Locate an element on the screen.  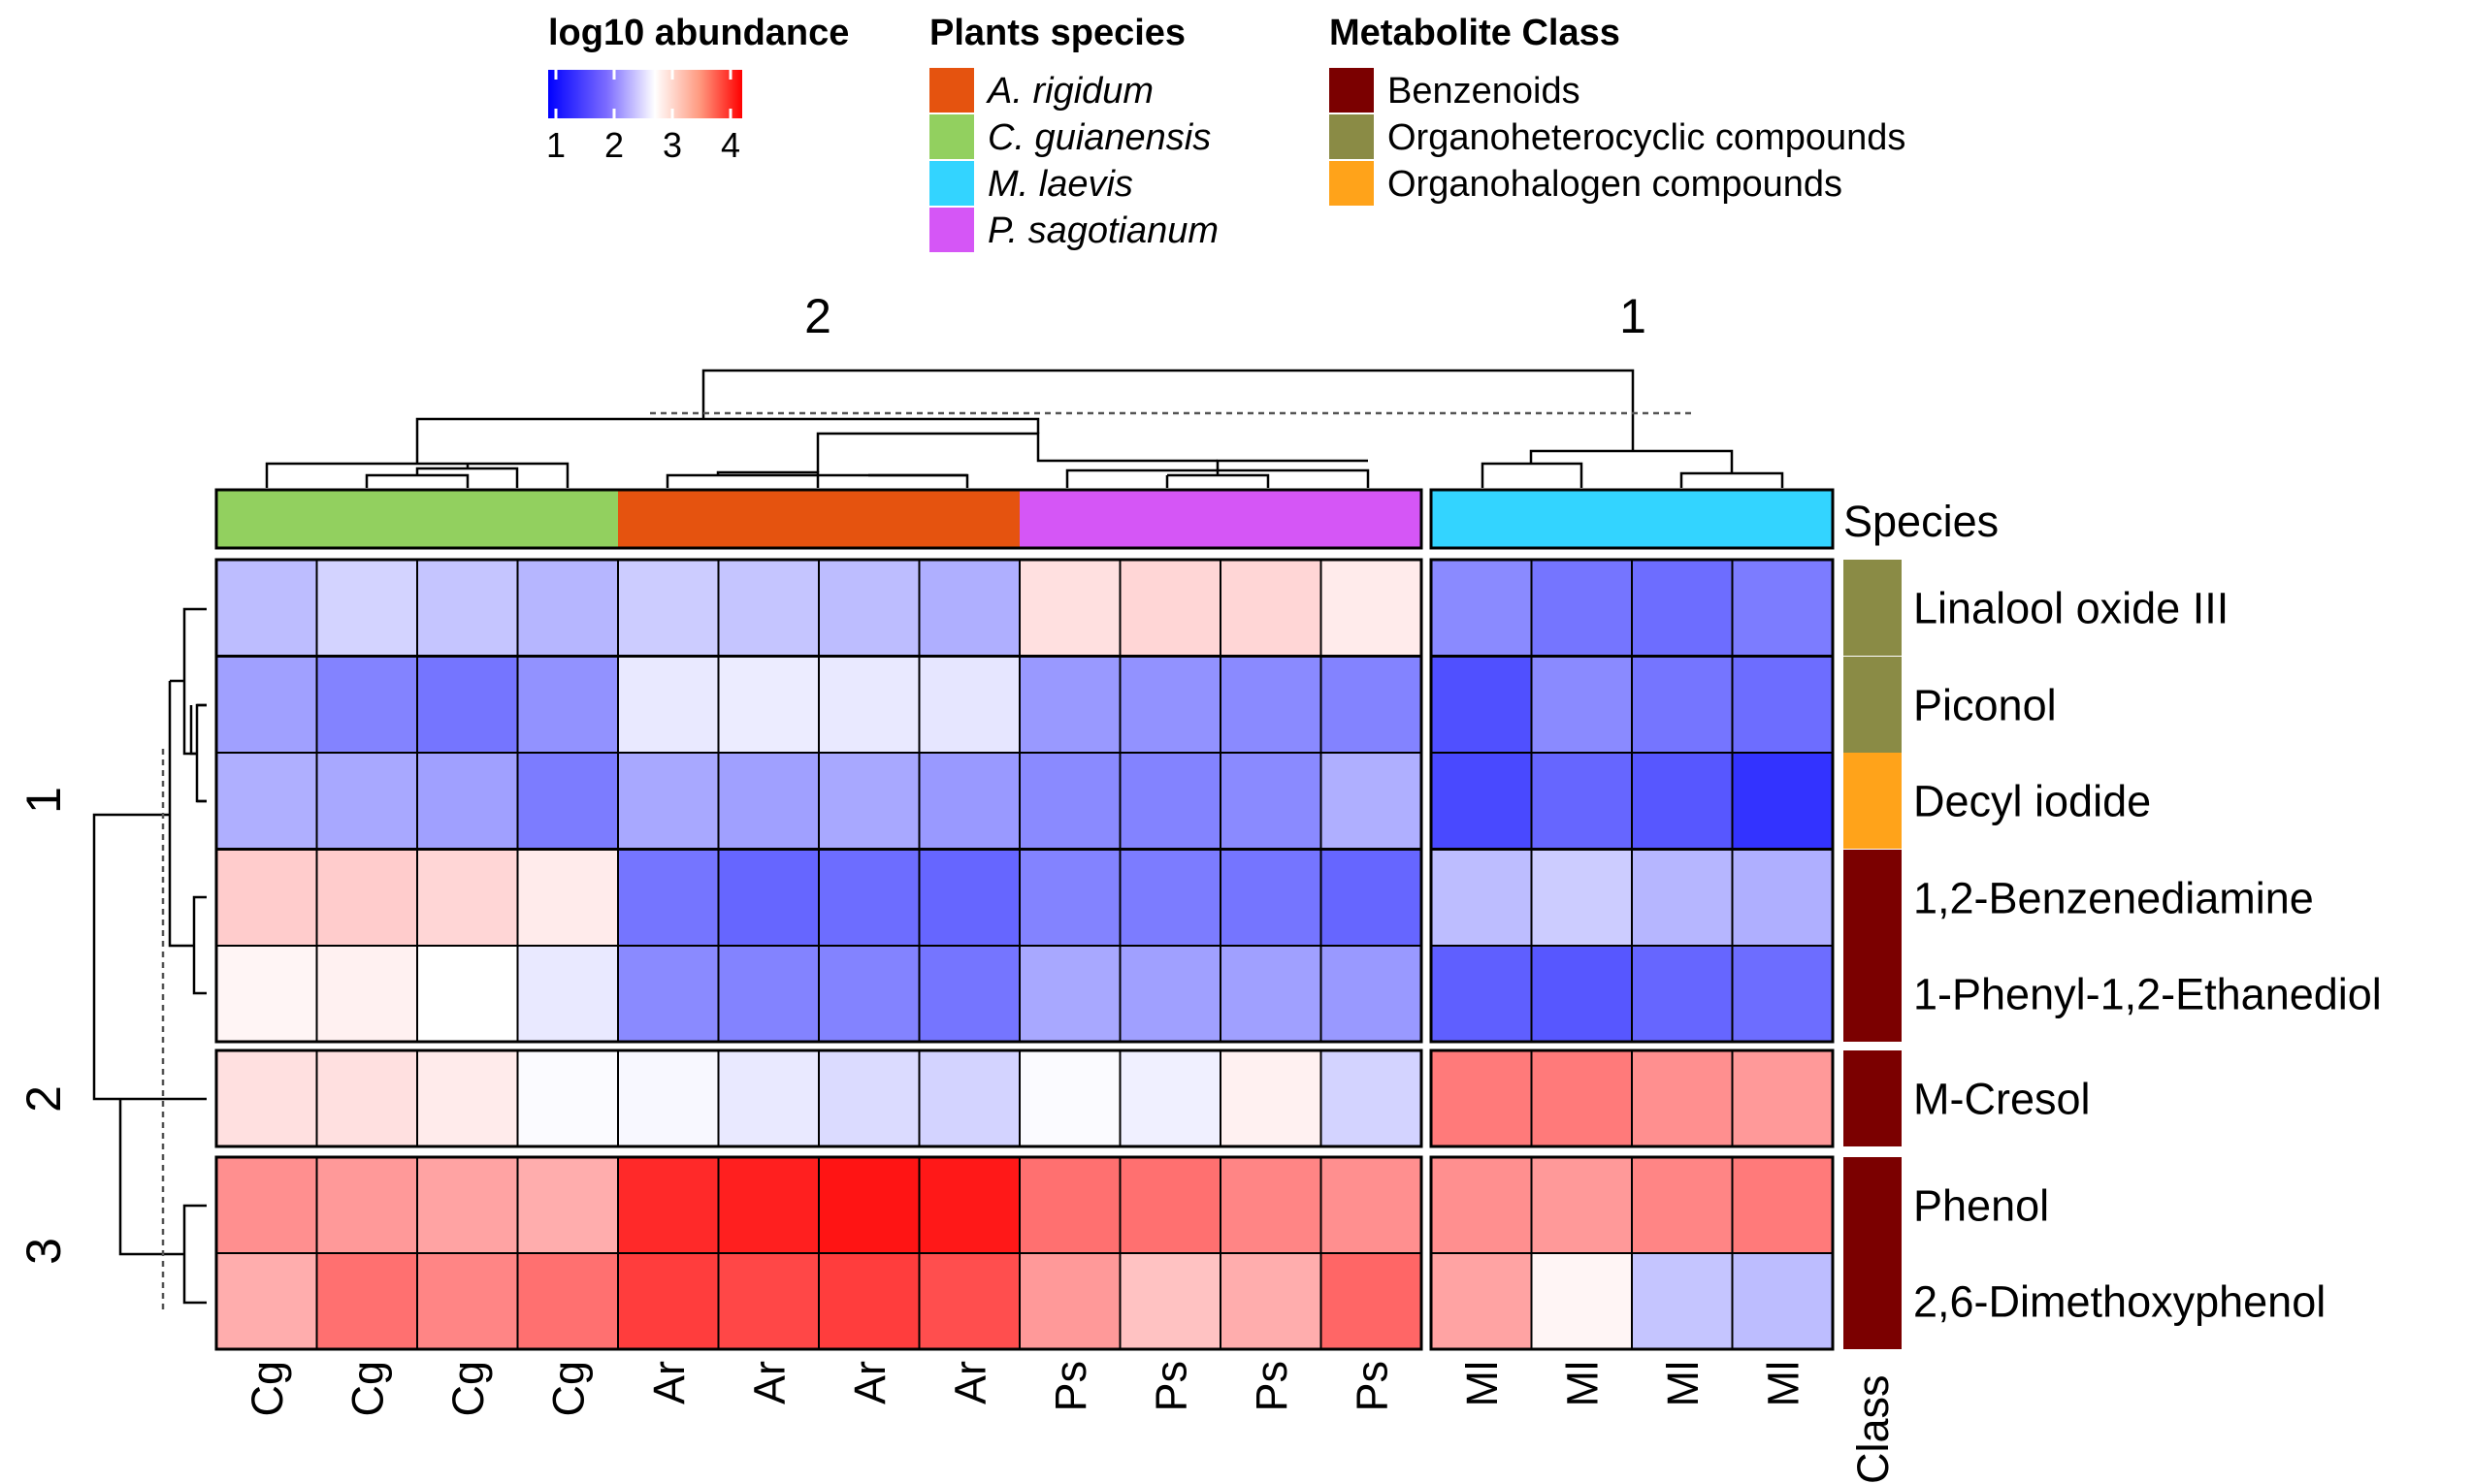
column-label-ml-14: Ml is located at coordinates (1683, 1383).